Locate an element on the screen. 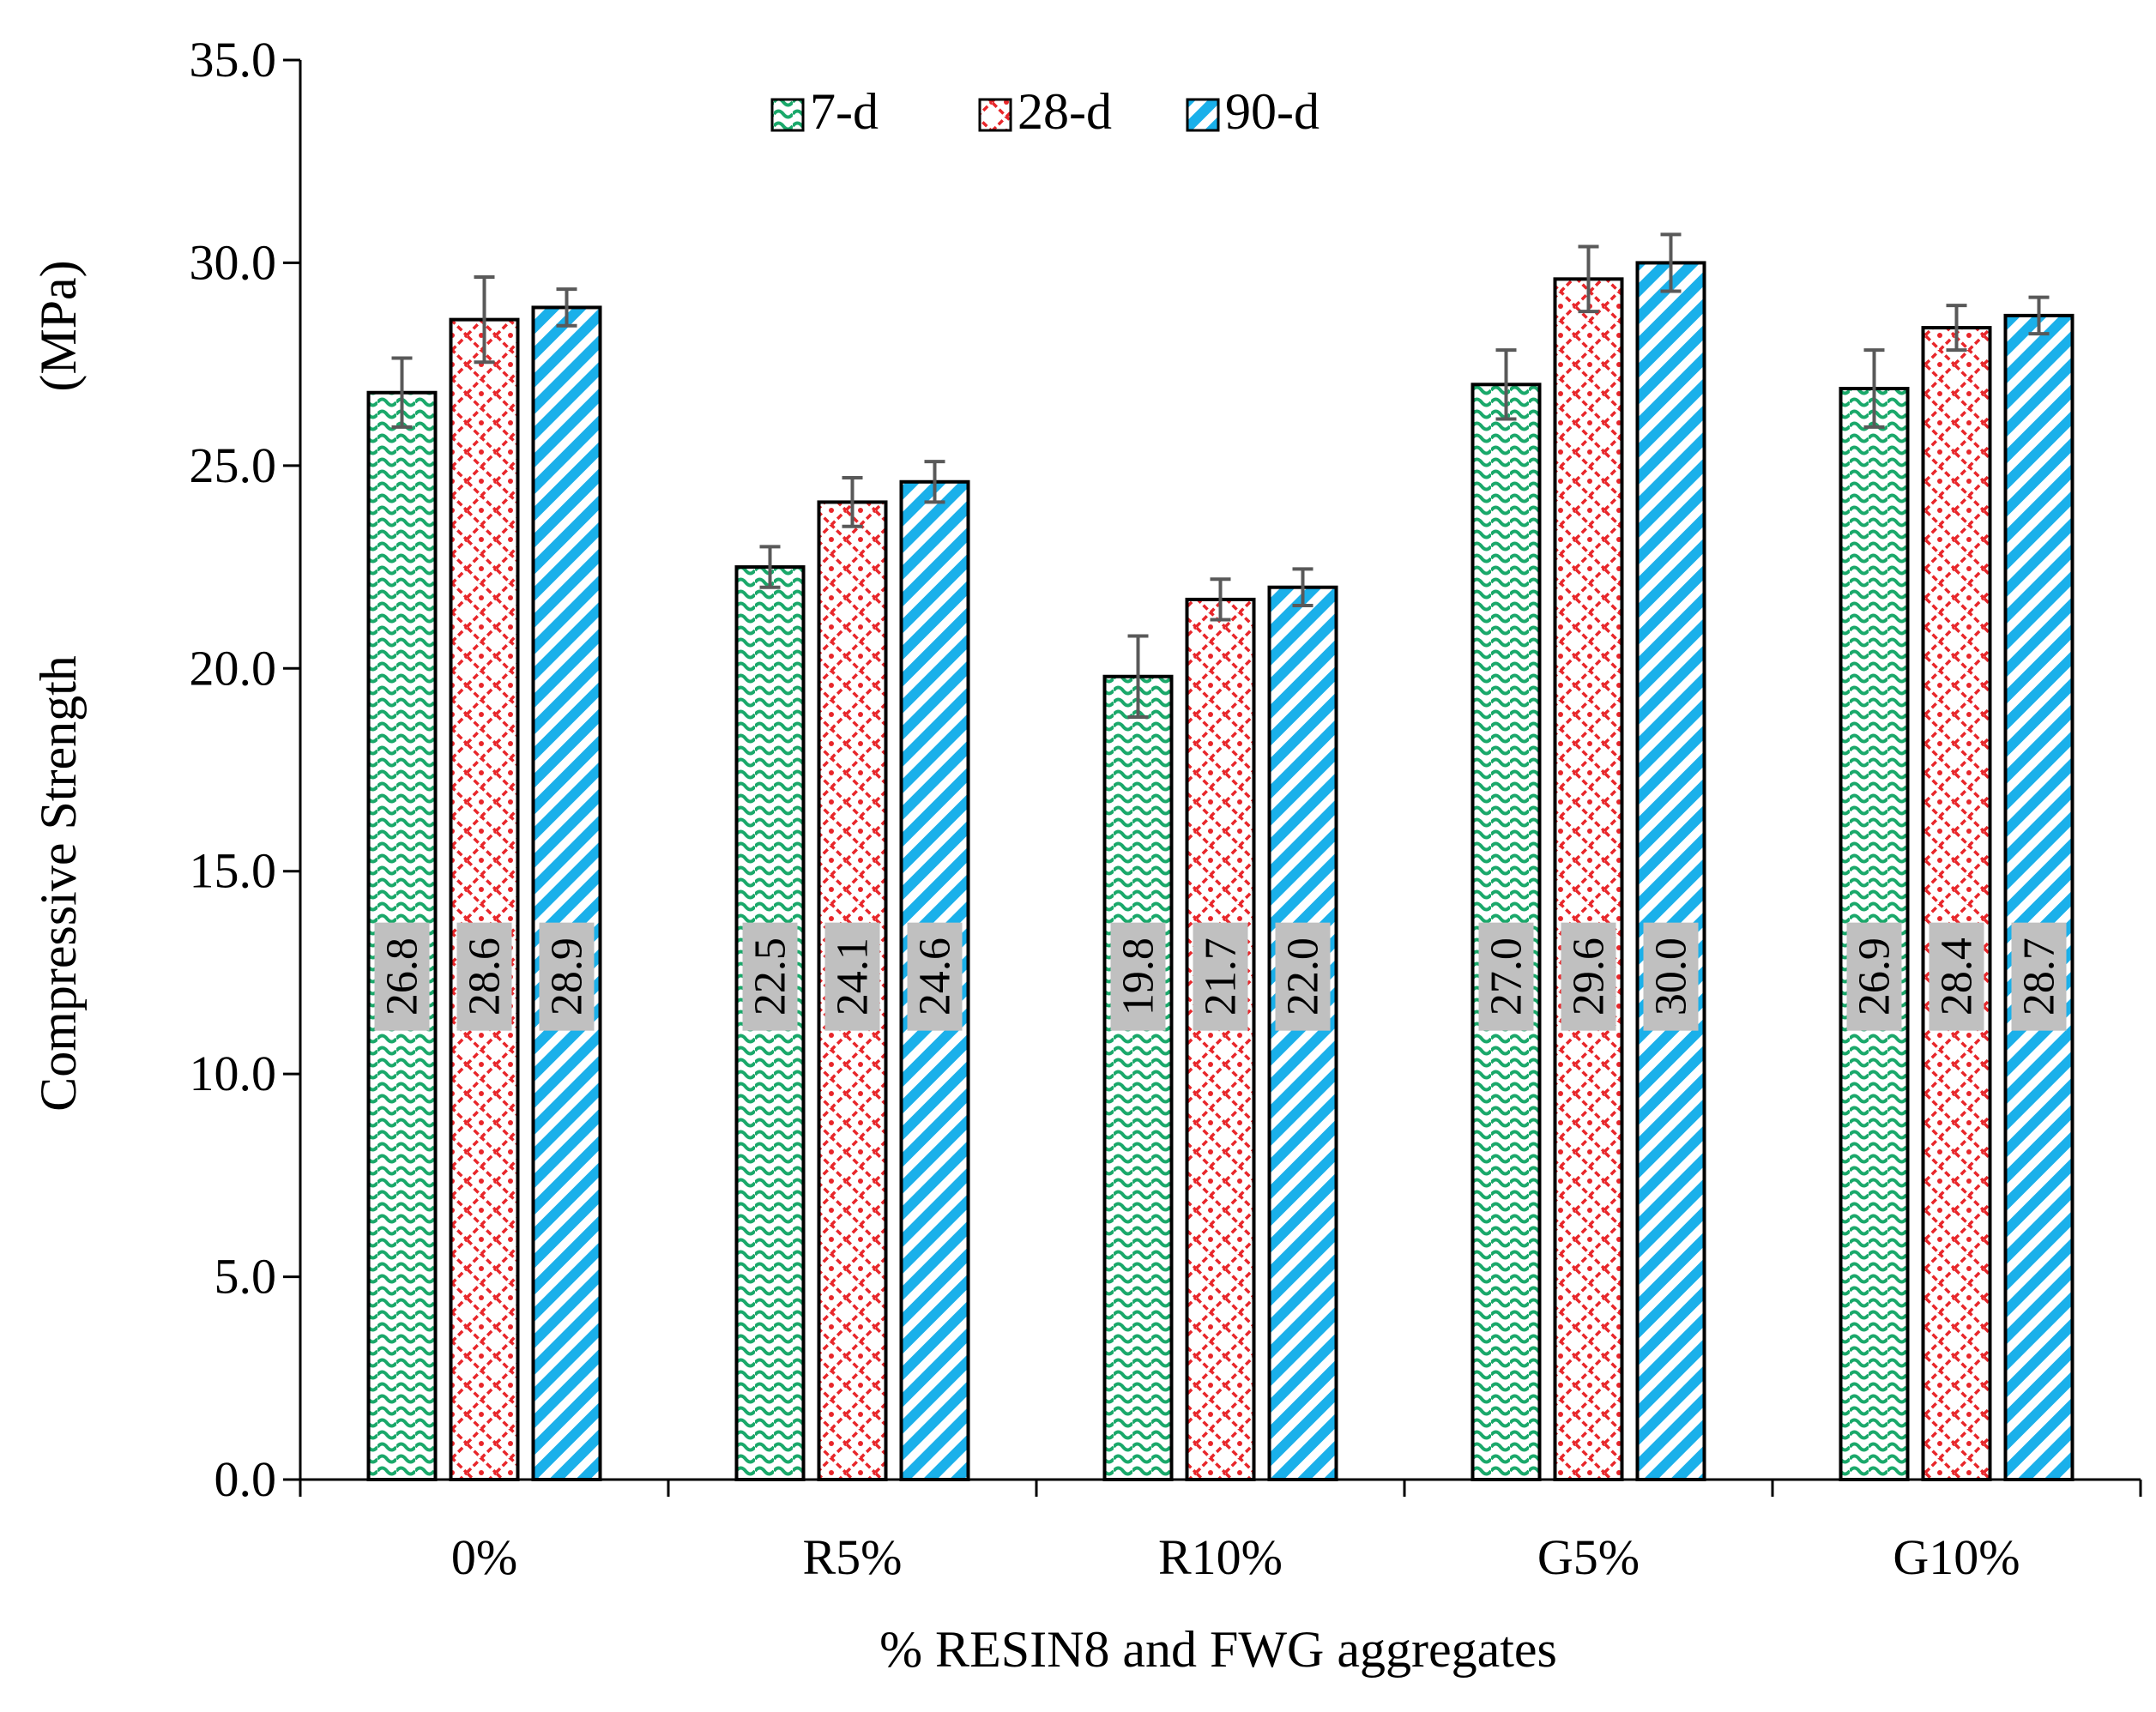 This screenshot has width=2156, height=1712. x-category-label: G10% is located at coordinates (1956, 1557).